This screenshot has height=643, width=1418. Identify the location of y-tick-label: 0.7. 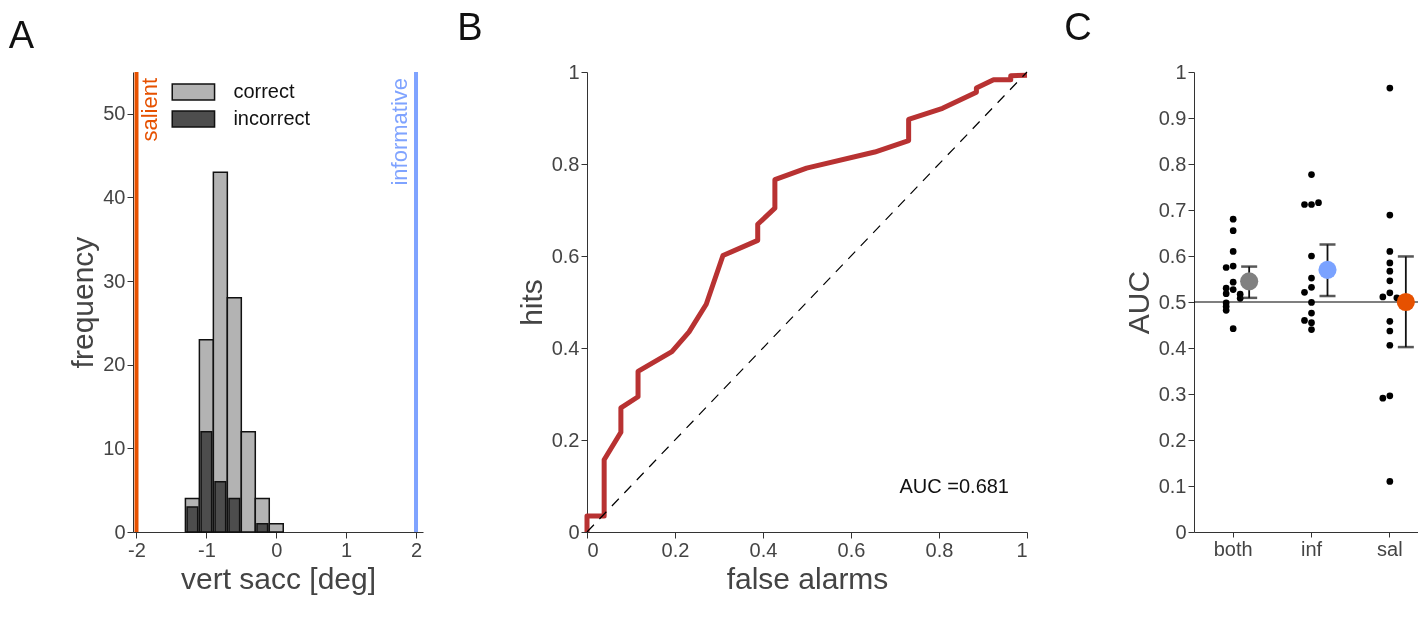
(1172, 209).